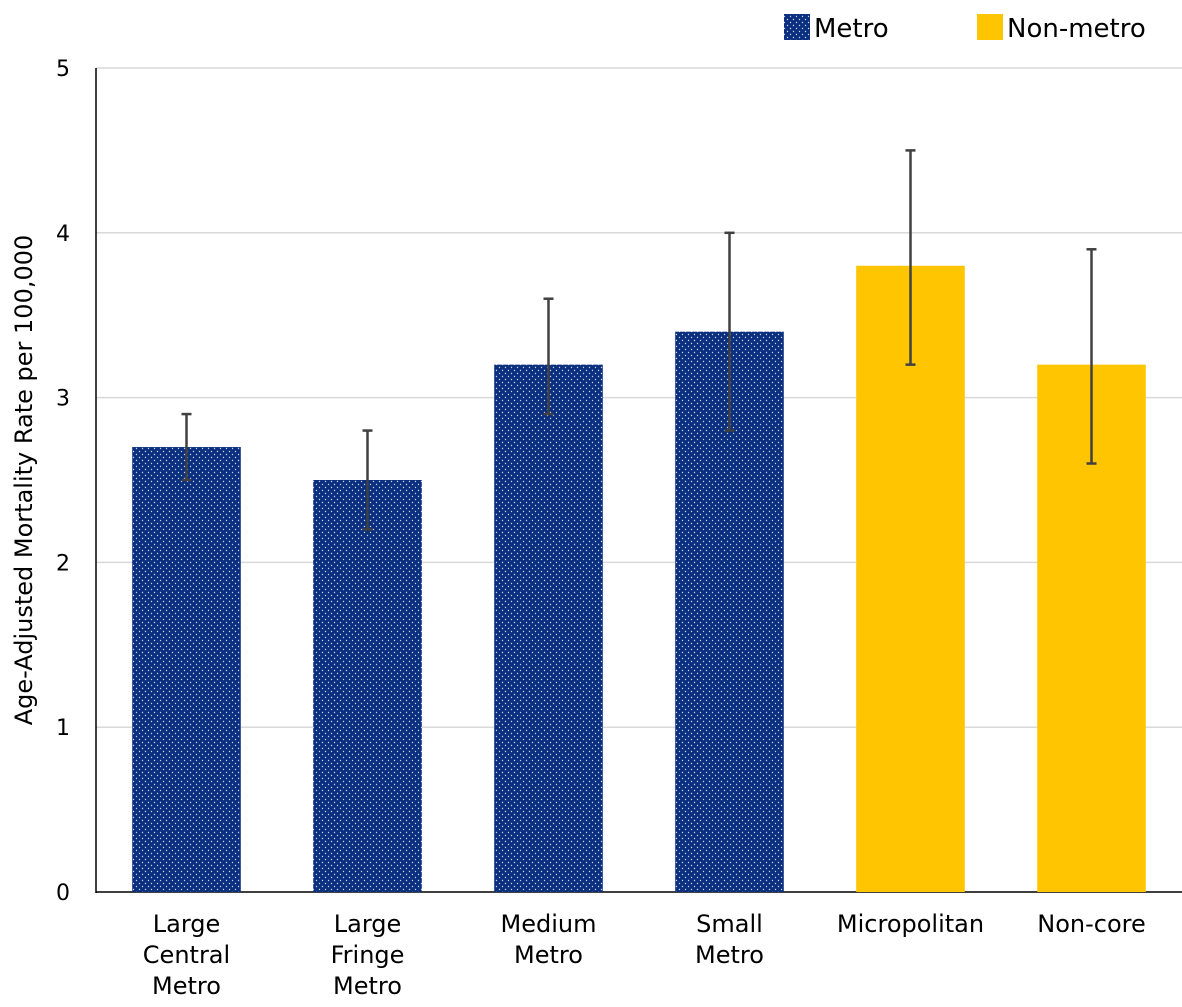  What do you see at coordinates (990, 27) in the screenshot?
I see `legend-swatch-nonmetro` at bounding box center [990, 27].